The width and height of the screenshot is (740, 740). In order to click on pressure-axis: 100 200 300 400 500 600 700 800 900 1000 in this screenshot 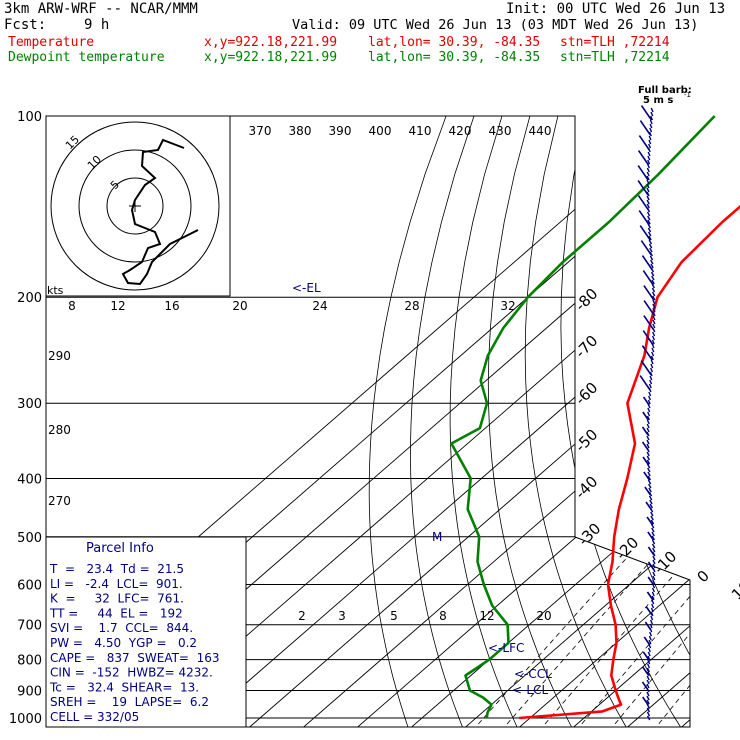, I will do `click(25, 418)`.